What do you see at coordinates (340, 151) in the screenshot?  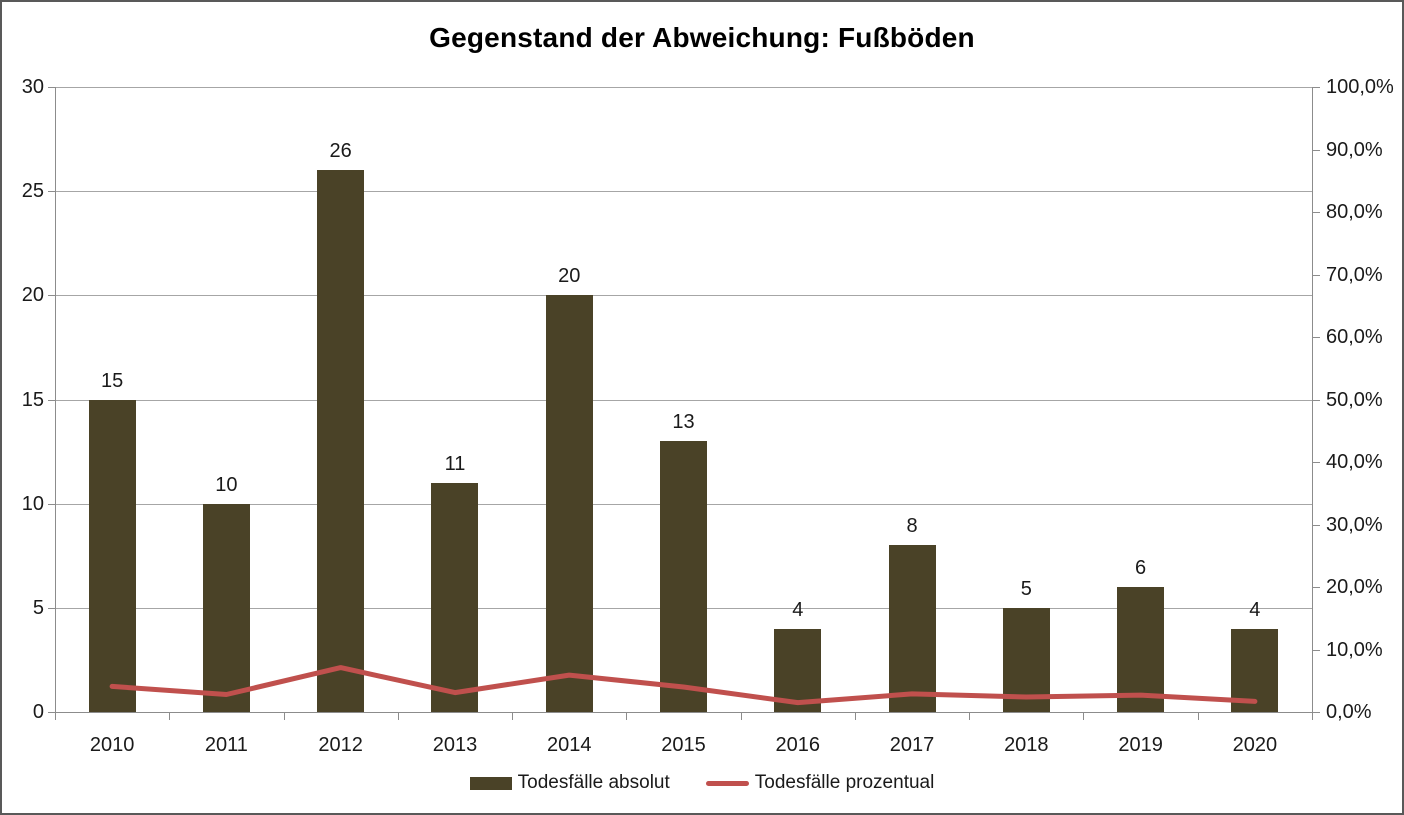 I see `bar-value-label: 26` at bounding box center [340, 151].